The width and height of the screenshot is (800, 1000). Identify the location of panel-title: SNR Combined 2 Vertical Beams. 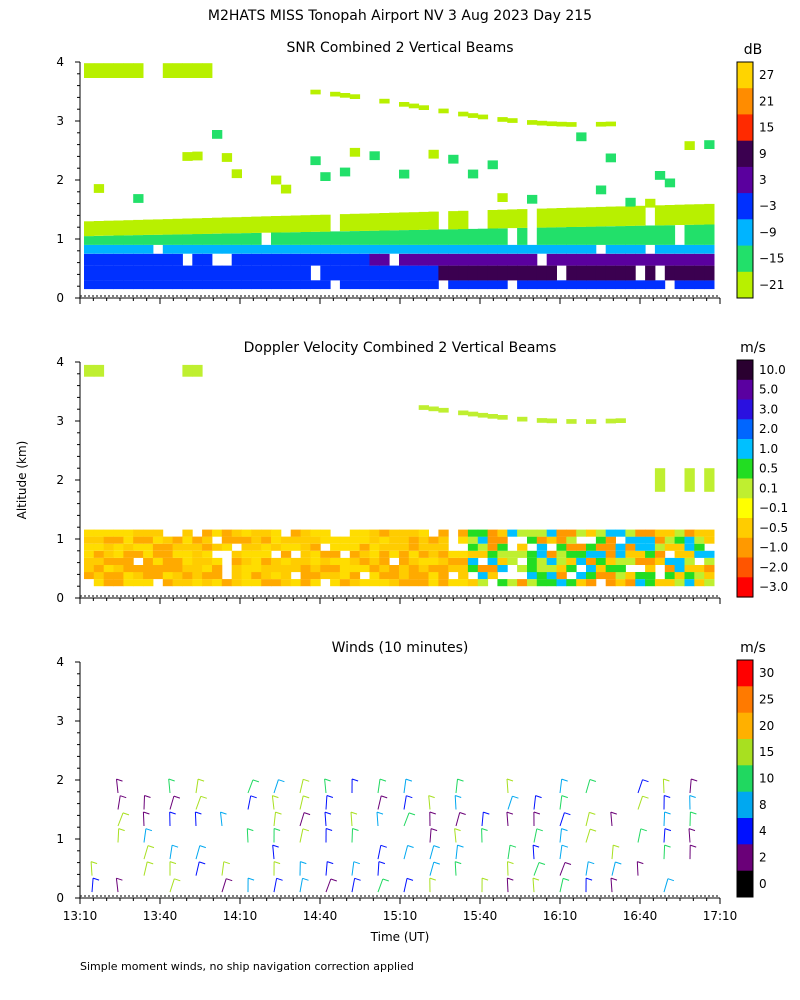
(399, 48).